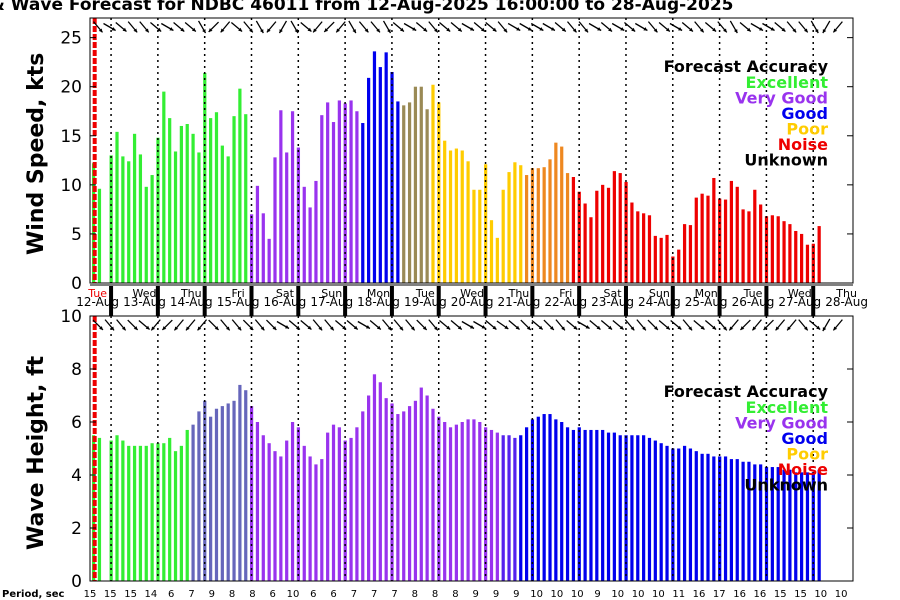 The height and width of the screenshot is (600, 900). What do you see at coordinates (659, 293) in the screenshot?
I see `day-label: Sun` at bounding box center [659, 293].